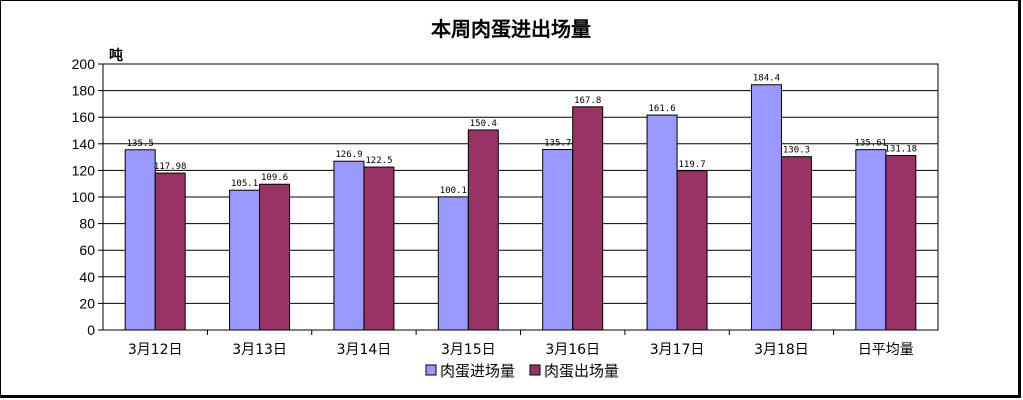  What do you see at coordinates (522, 371) in the screenshot?
I see `legend: 肉蛋进场量 肉蛋出场量` at bounding box center [522, 371].